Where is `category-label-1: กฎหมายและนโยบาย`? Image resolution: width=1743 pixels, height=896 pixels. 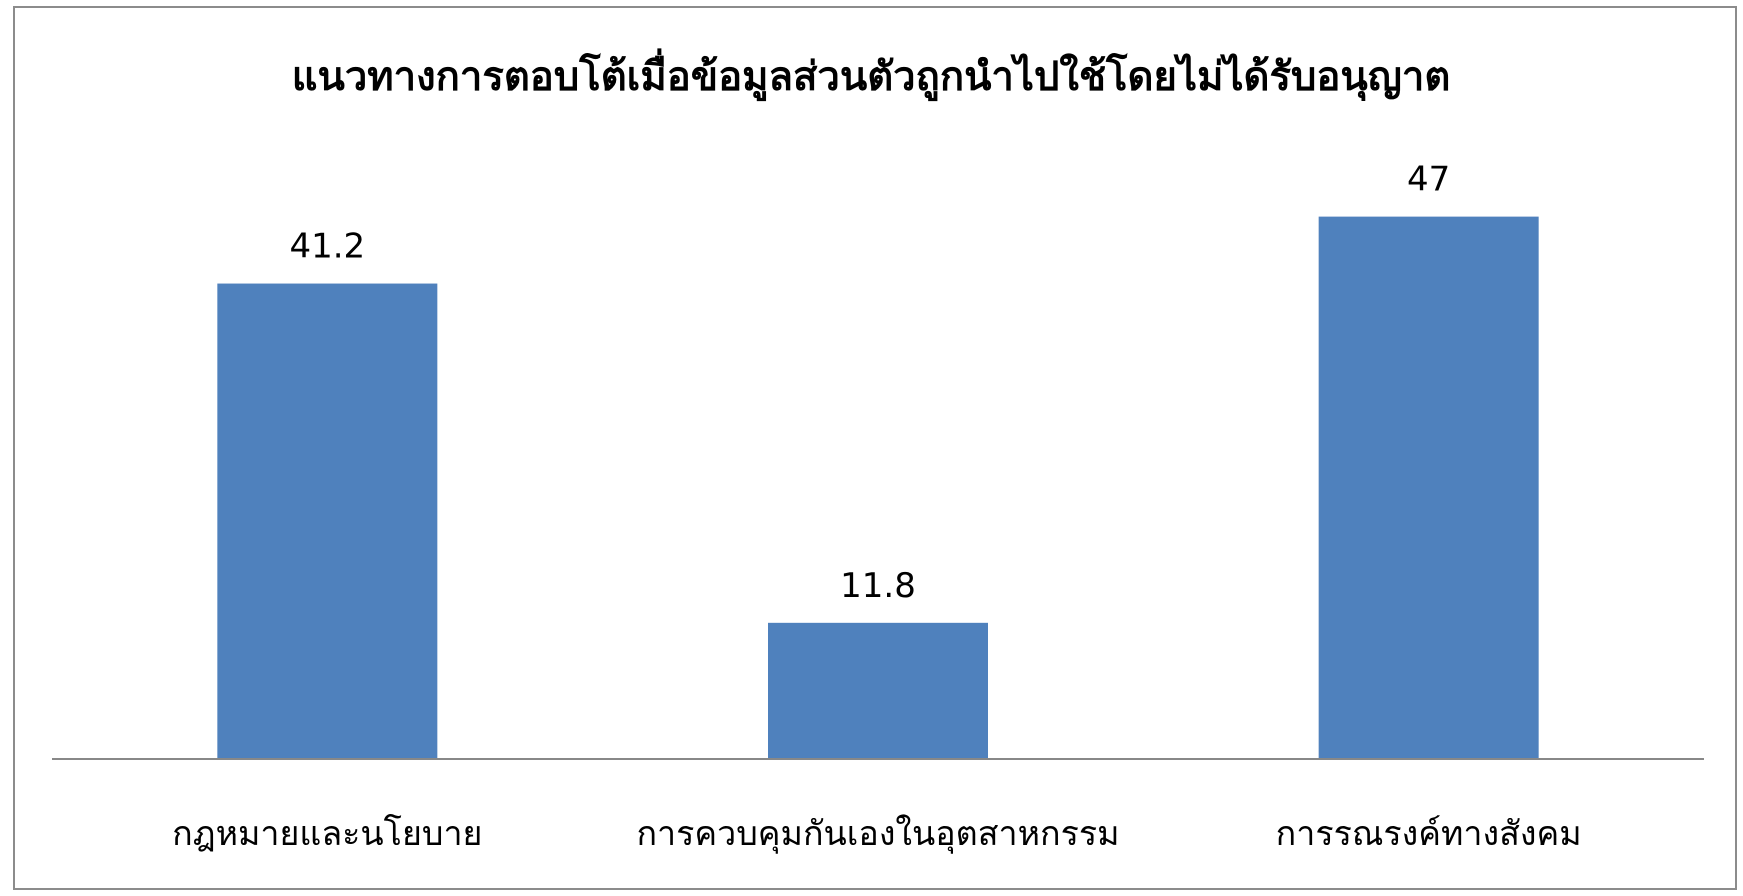
category-label-1: กฎหมายและนโยบาย is located at coordinates (327, 834).